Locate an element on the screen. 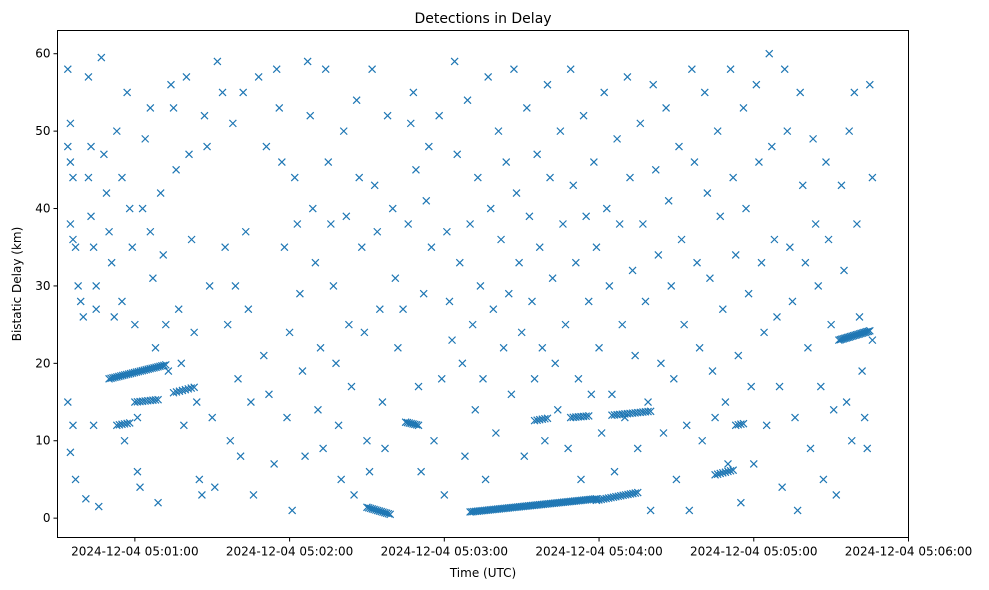 This screenshot has height=590, width=989. y-tick-label: 20 is located at coordinates (42, 363).